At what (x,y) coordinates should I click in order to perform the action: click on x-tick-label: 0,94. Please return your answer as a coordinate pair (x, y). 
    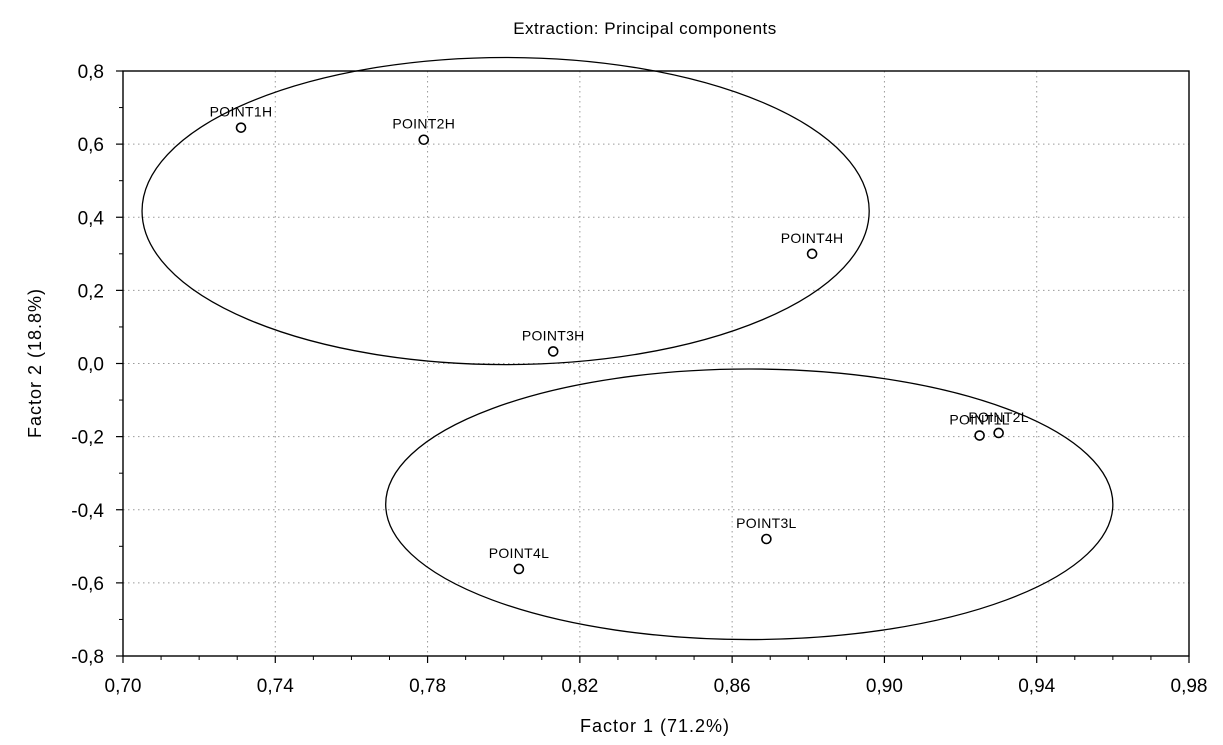
    Looking at the image, I should click on (1036, 686).